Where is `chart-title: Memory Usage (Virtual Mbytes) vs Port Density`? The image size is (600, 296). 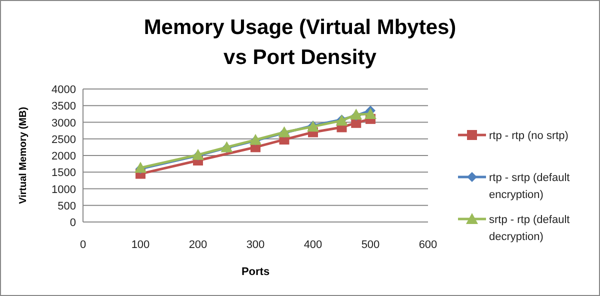
chart-title: Memory Usage (Virtual Mbytes) vs Port Density is located at coordinates (300, 42).